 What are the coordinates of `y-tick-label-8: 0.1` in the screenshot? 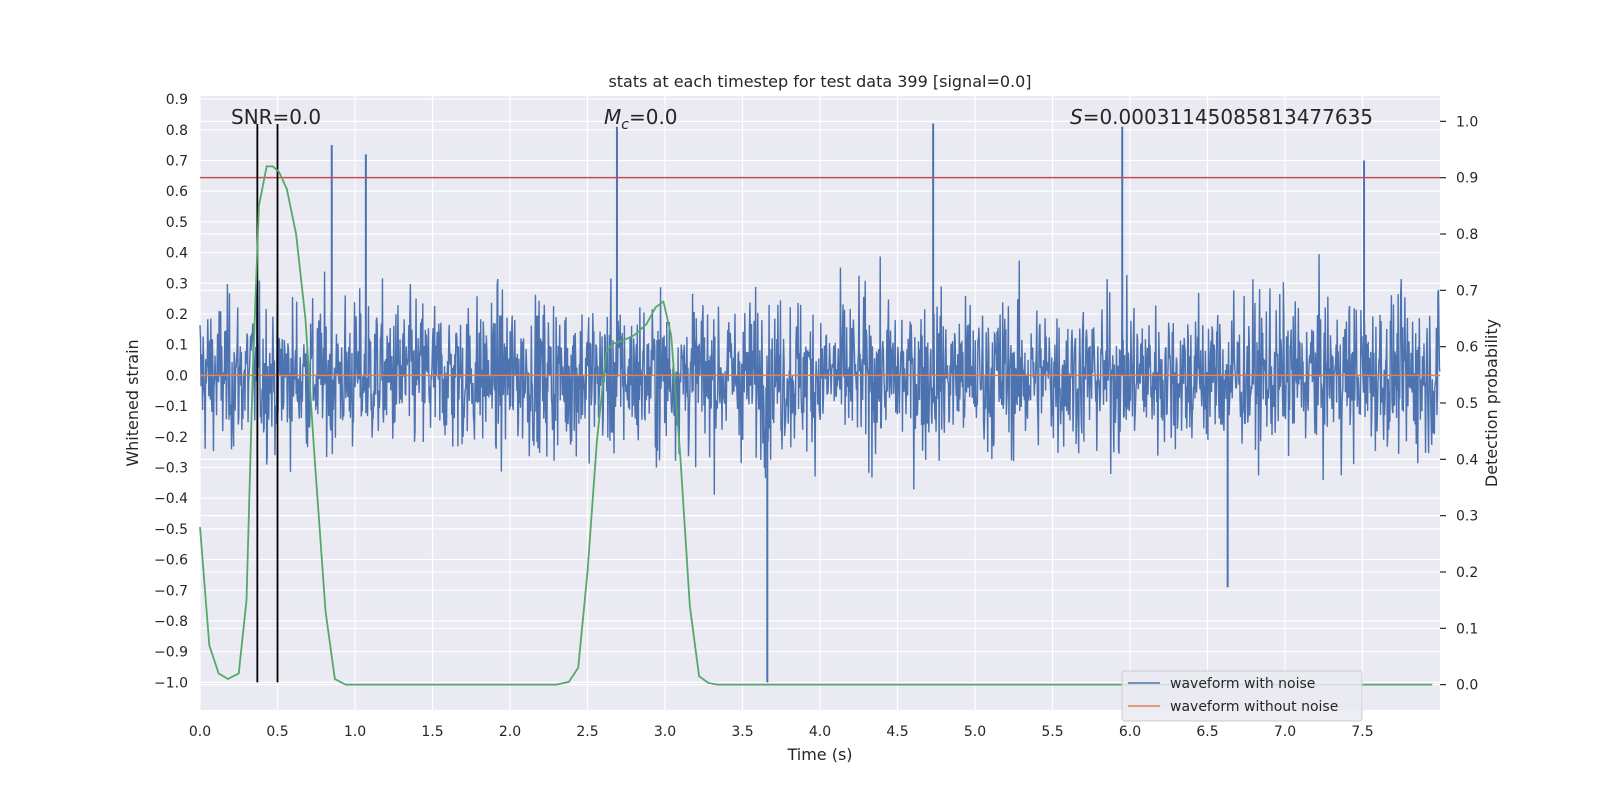 It's located at (177, 346).